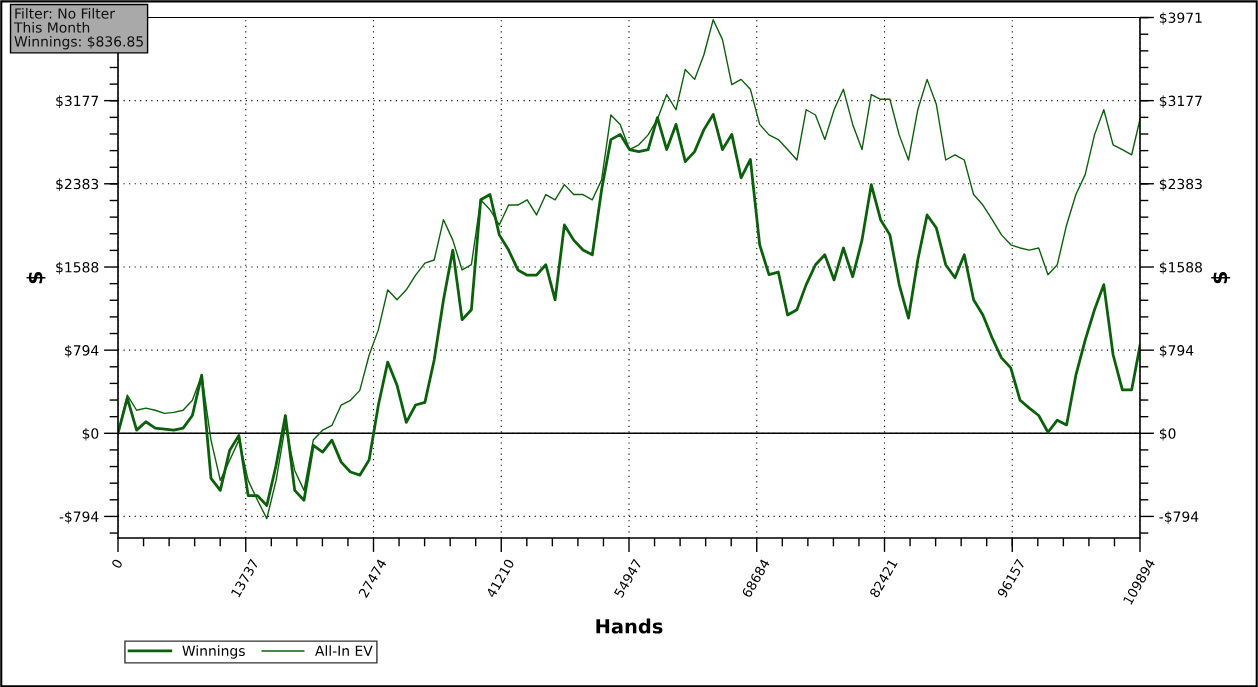  I want to click on y-tick-label: -$794, so click(79, 517).